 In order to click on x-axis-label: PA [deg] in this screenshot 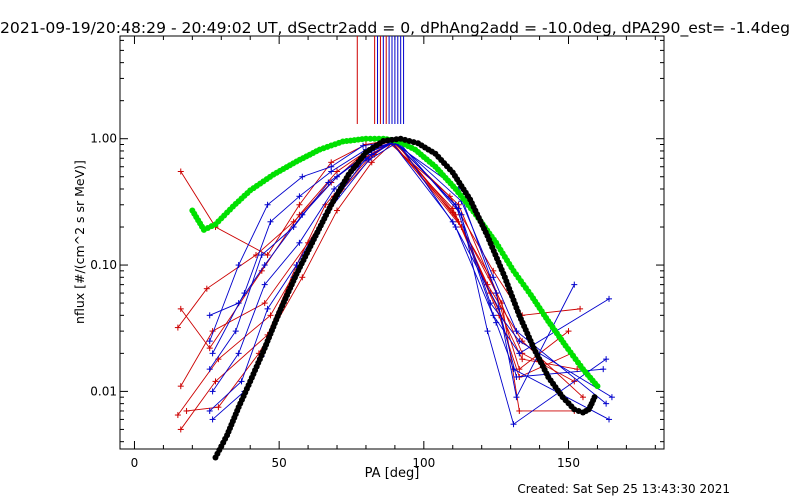, I will do `click(392, 473)`.